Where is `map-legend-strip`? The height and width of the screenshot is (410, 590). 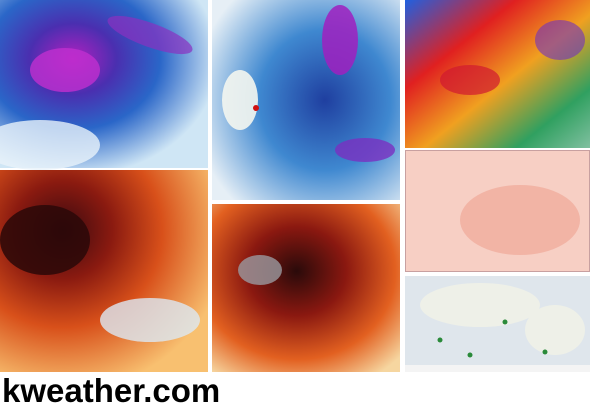 map-legend-strip is located at coordinates (497, 368).